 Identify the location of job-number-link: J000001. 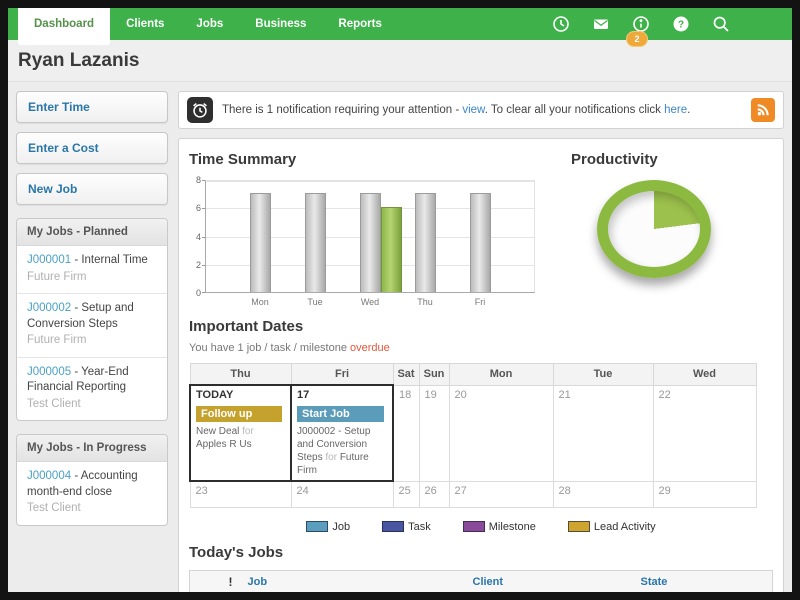
(49, 260).